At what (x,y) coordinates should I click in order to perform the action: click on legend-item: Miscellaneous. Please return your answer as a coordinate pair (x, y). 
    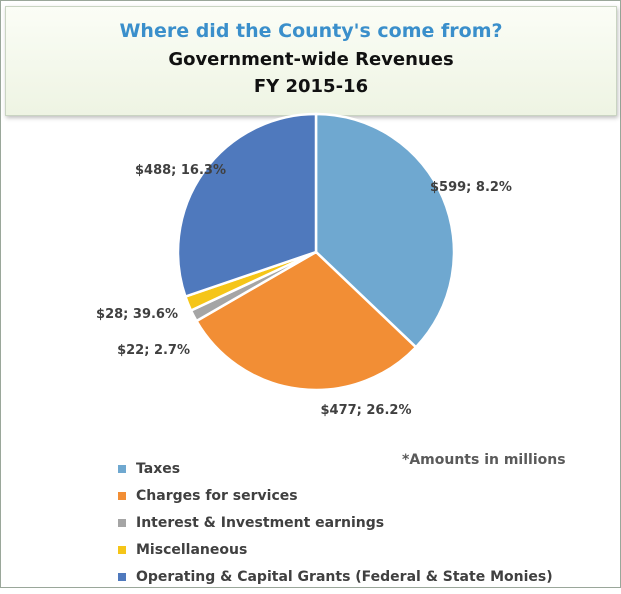
    Looking at the image, I should click on (335, 553).